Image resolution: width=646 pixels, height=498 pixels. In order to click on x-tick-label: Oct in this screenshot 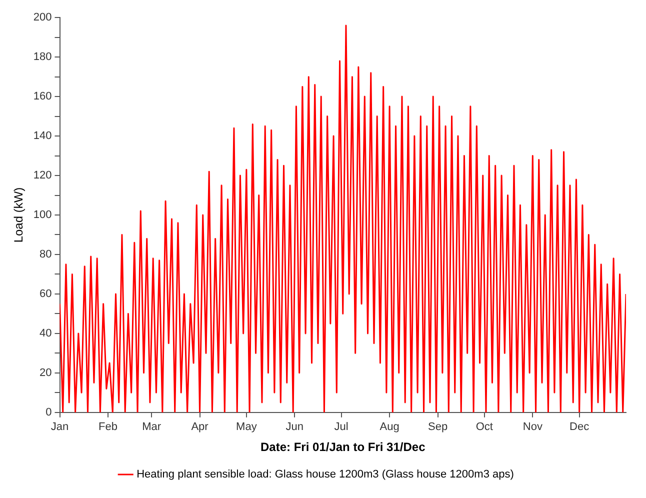, I will do `click(484, 427)`.